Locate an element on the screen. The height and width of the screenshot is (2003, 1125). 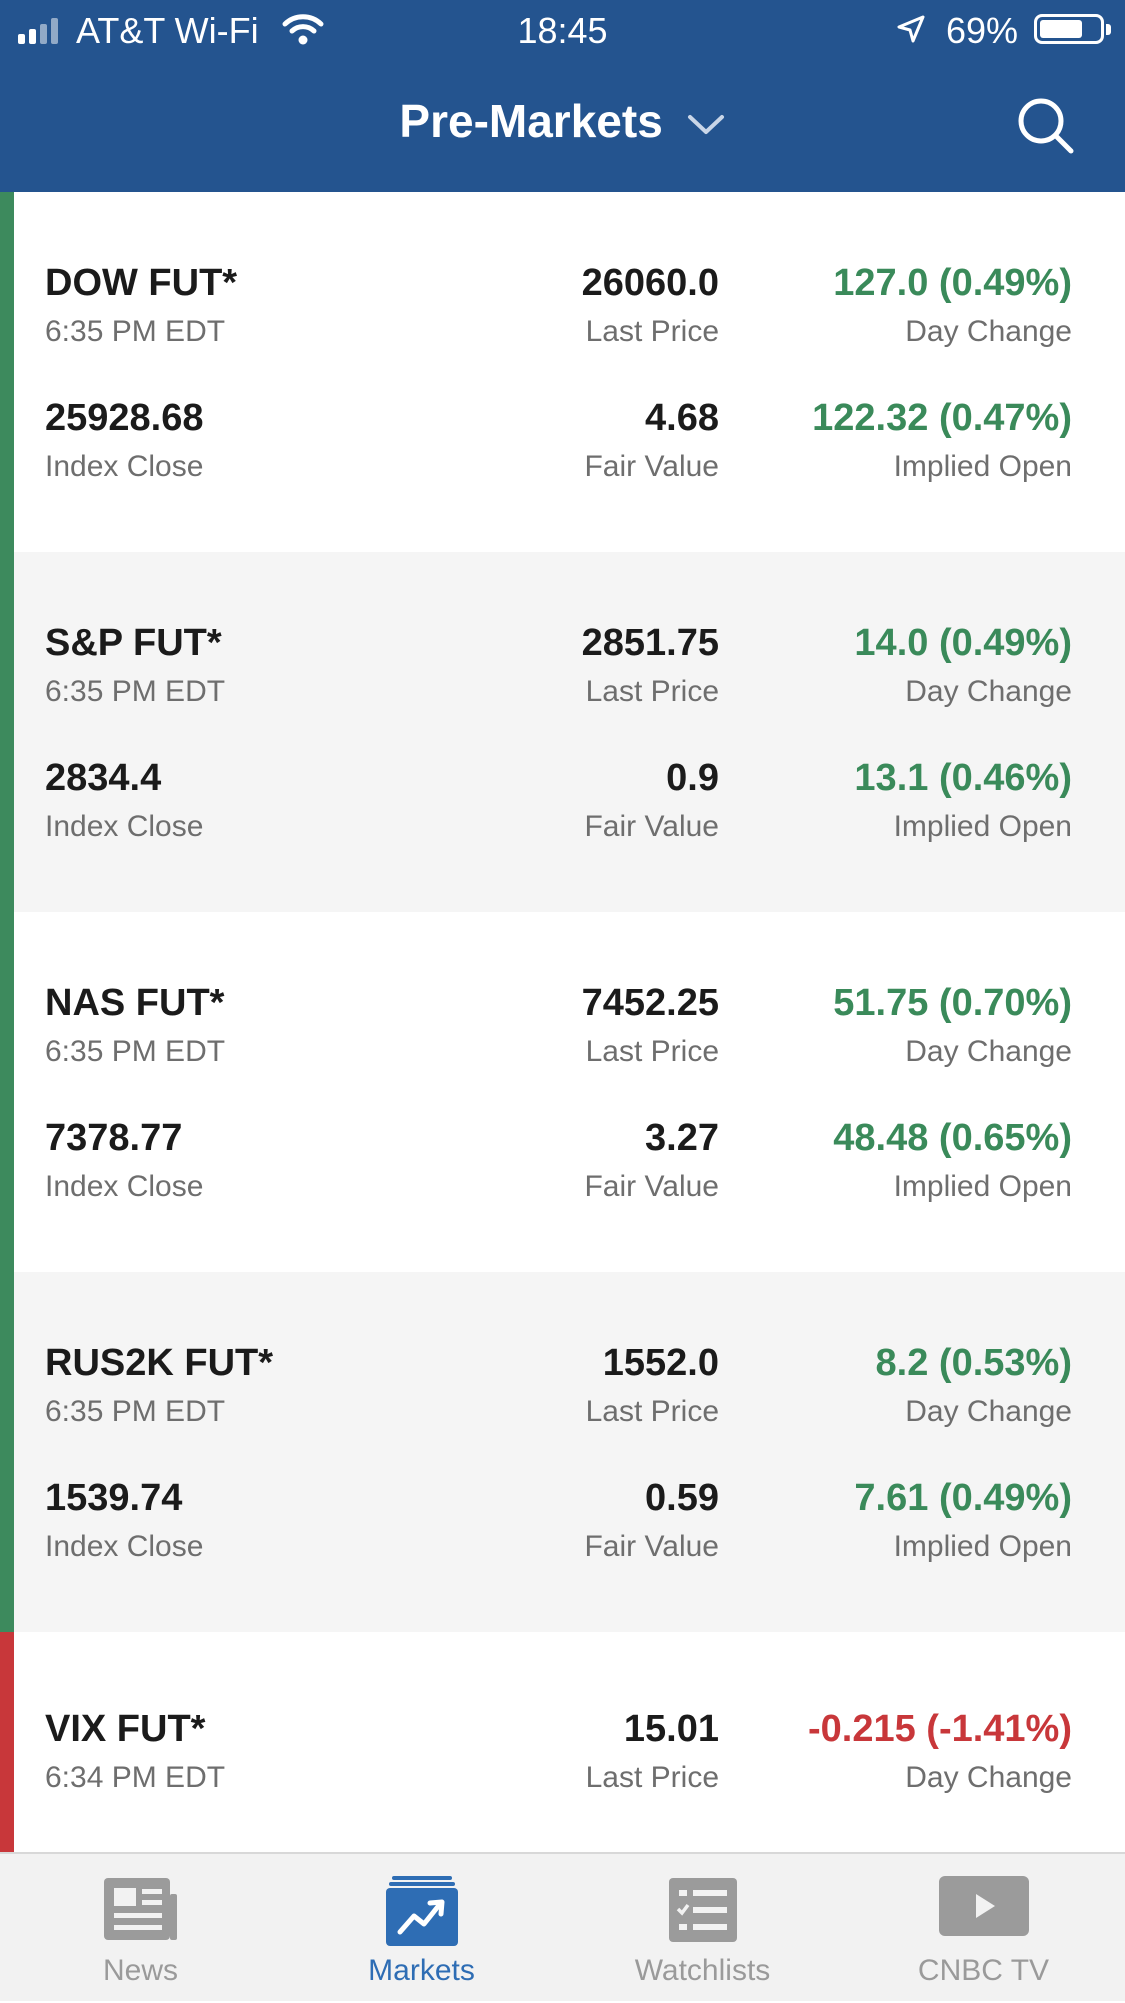
tab-label: News is located at coordinates (140, 1970).